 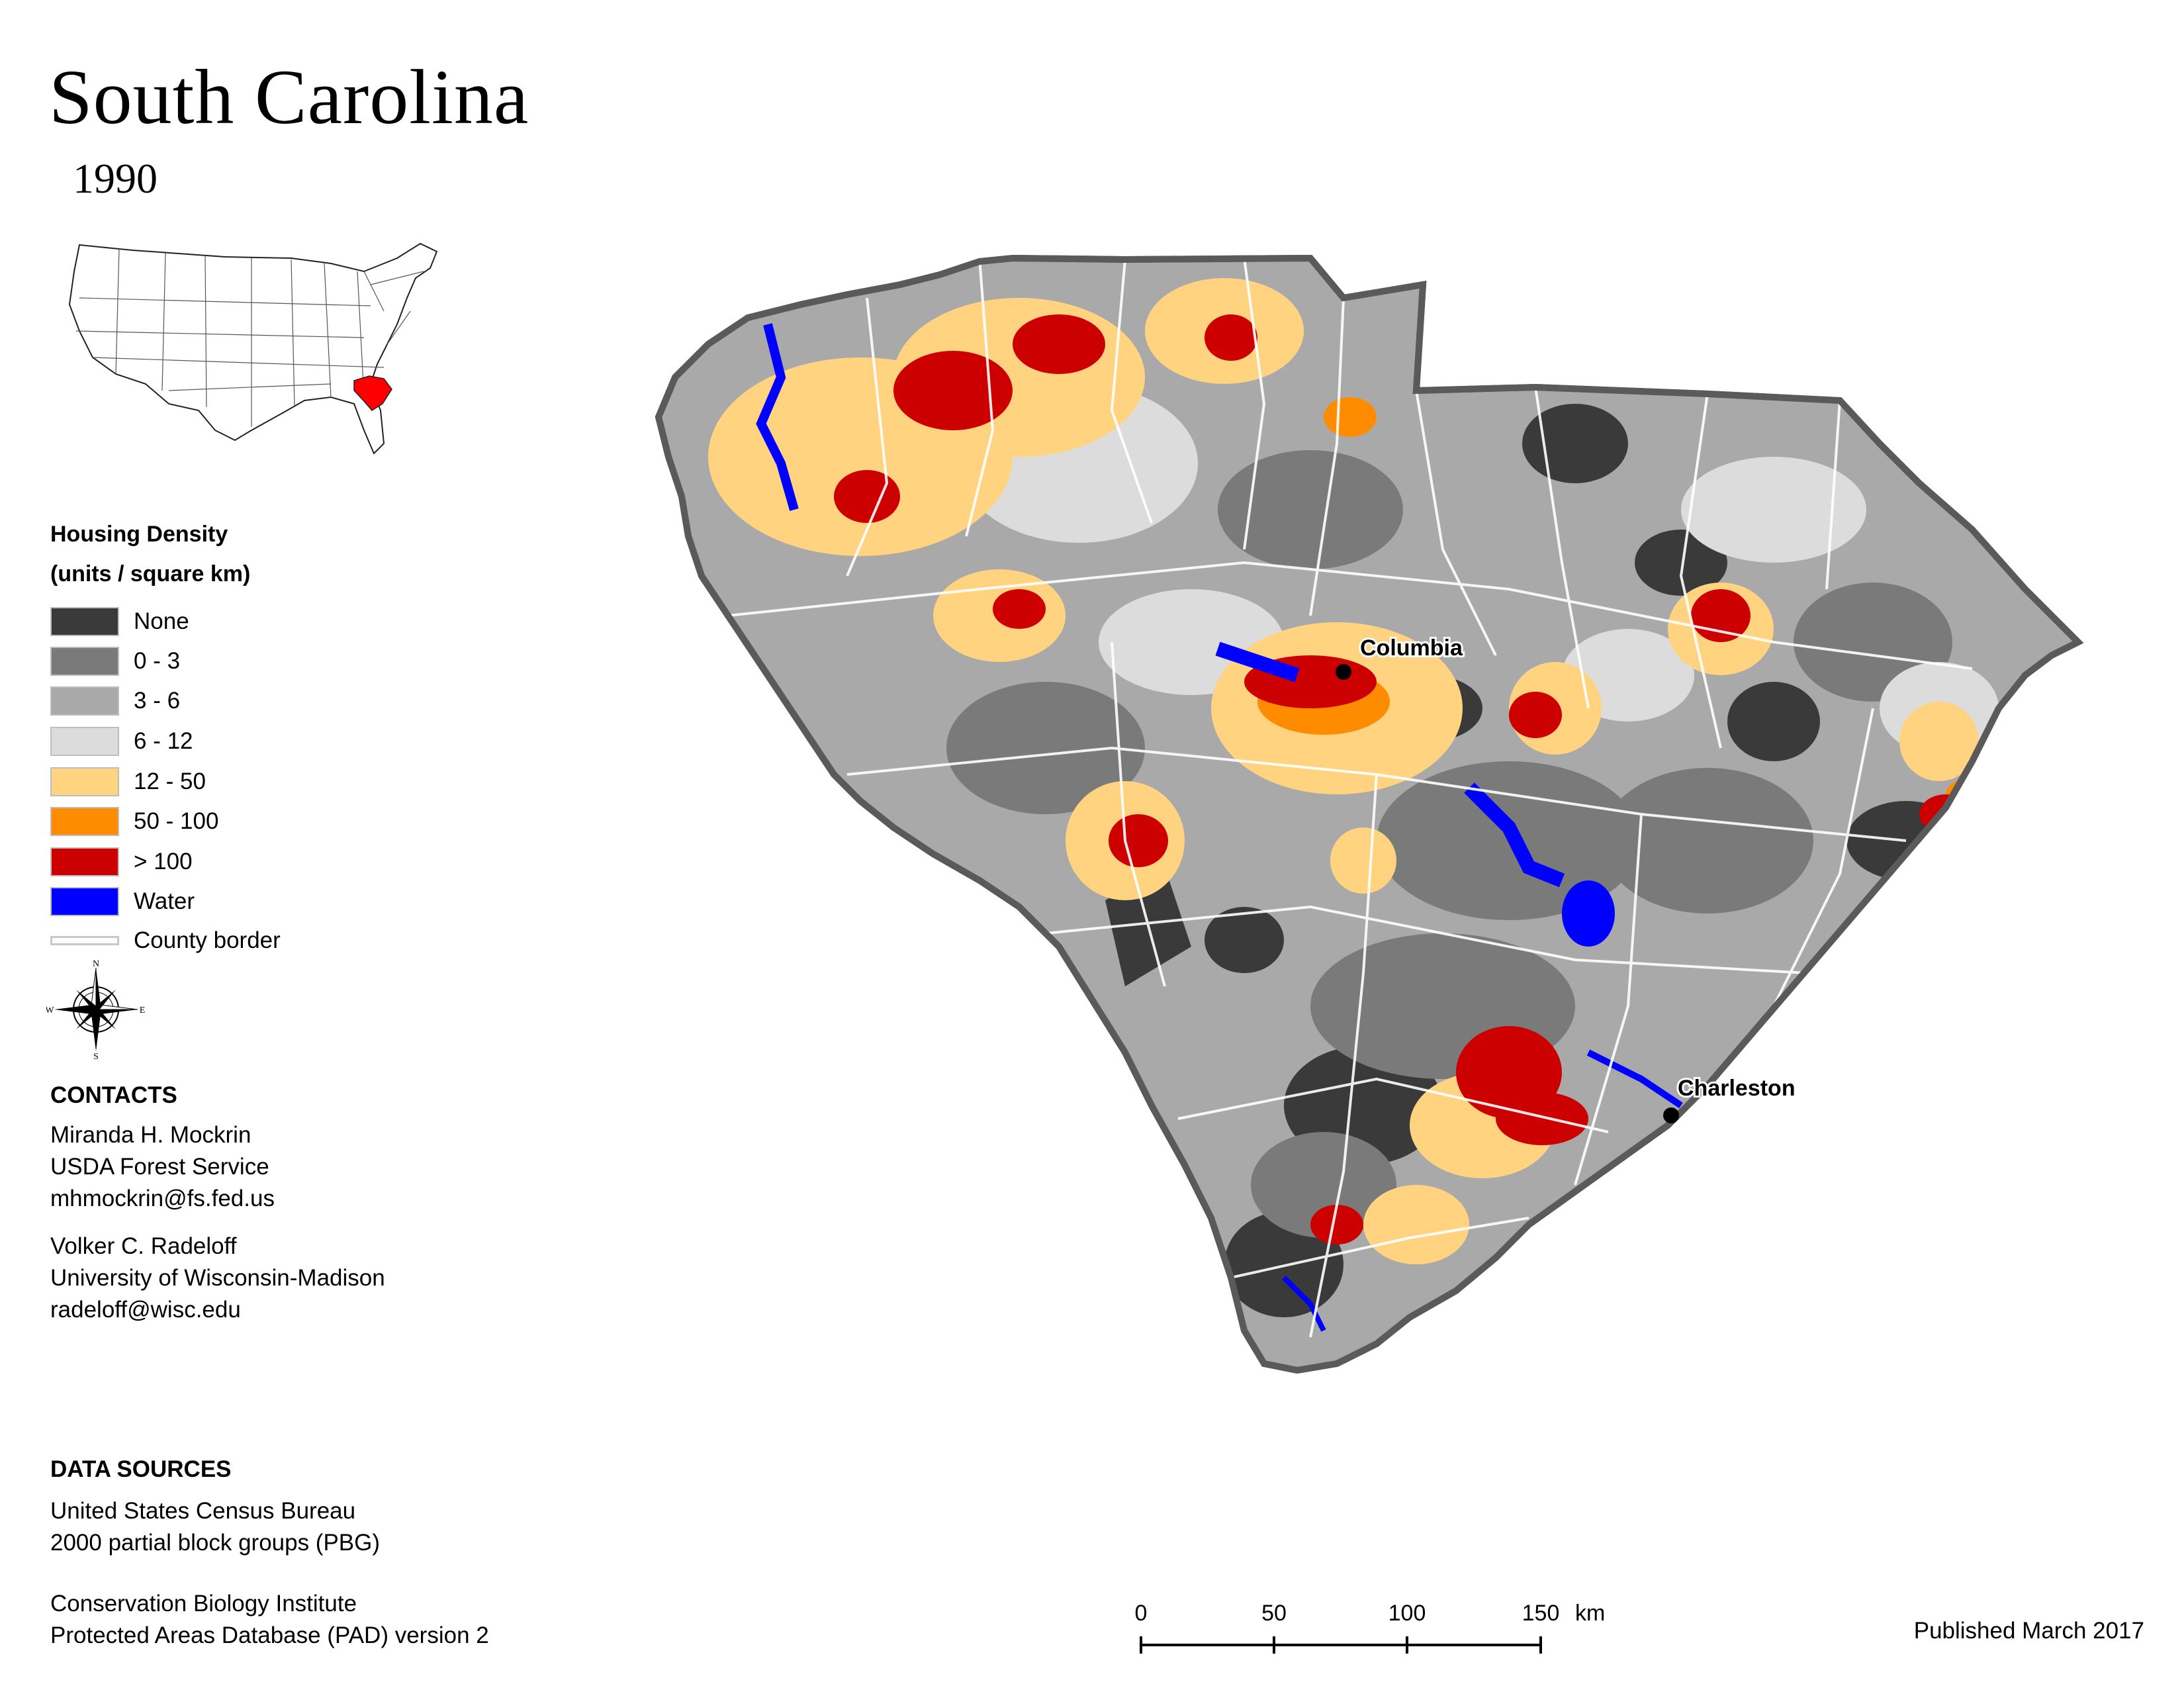 What do you see at coordinates (372, 393) in the screenshot?
I see `south-carolina-highlight` at bounding box center [372, 393].